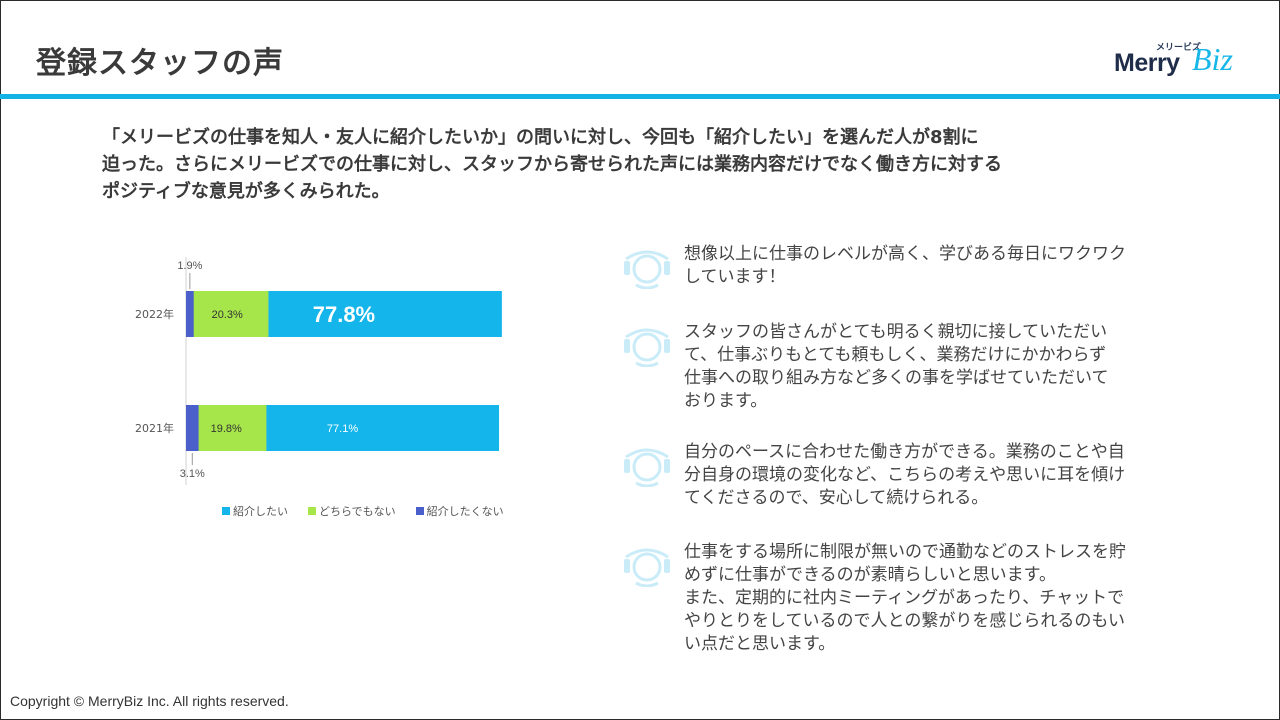 The height and width of the screenshot is (720, 1280). Describe the element at coordinates (896, 332) in the screenshot. I see `comment-line: スタッフの皆さんがとても明るく親切に接していただい` at that location.